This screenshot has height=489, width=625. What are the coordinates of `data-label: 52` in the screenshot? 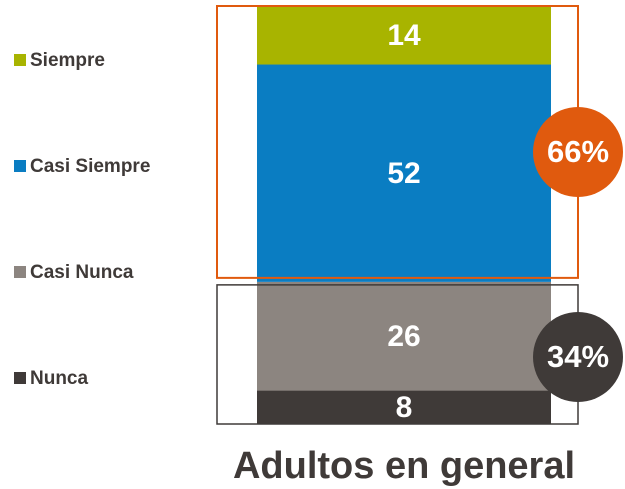 It's located at (403, 173).